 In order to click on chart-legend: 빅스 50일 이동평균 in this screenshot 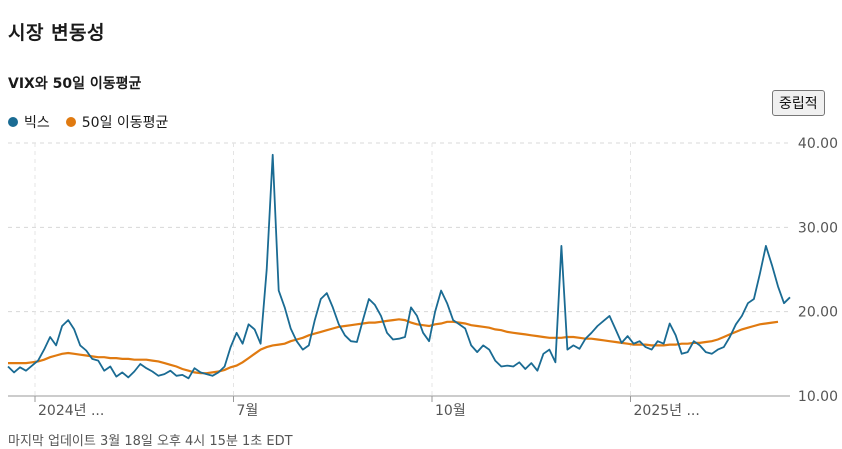, I will do `click(96, 122)`.